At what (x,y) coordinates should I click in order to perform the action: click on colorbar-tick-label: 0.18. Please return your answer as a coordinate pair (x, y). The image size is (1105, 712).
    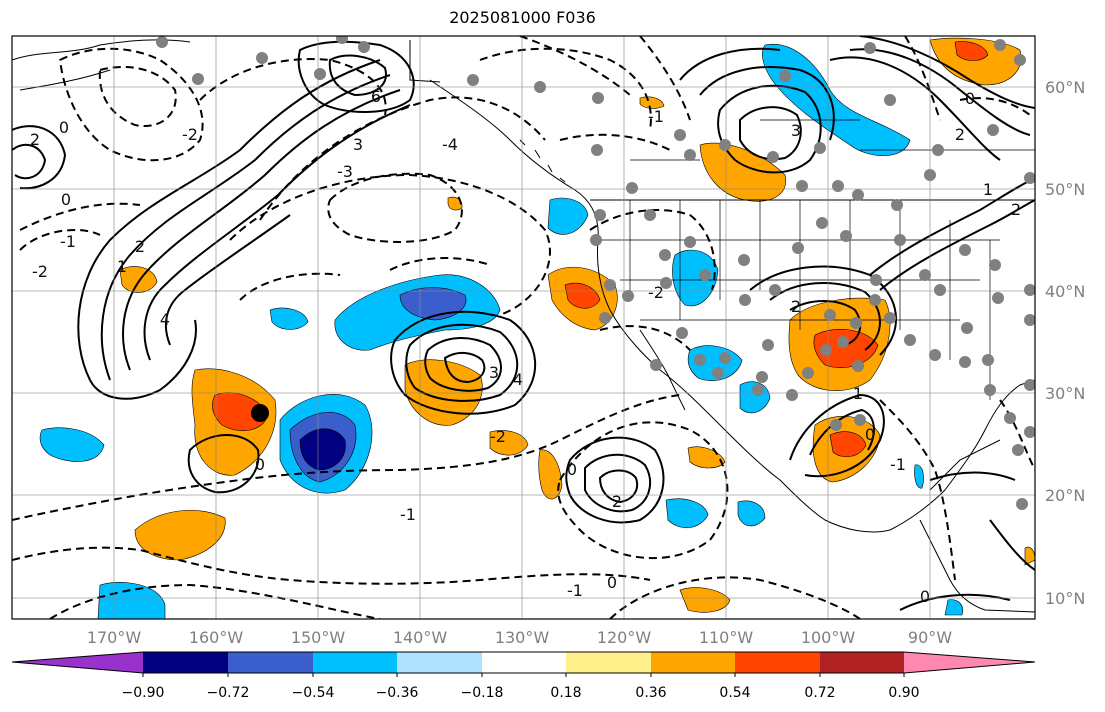
    Looking at the image, I should click on (565, 693).